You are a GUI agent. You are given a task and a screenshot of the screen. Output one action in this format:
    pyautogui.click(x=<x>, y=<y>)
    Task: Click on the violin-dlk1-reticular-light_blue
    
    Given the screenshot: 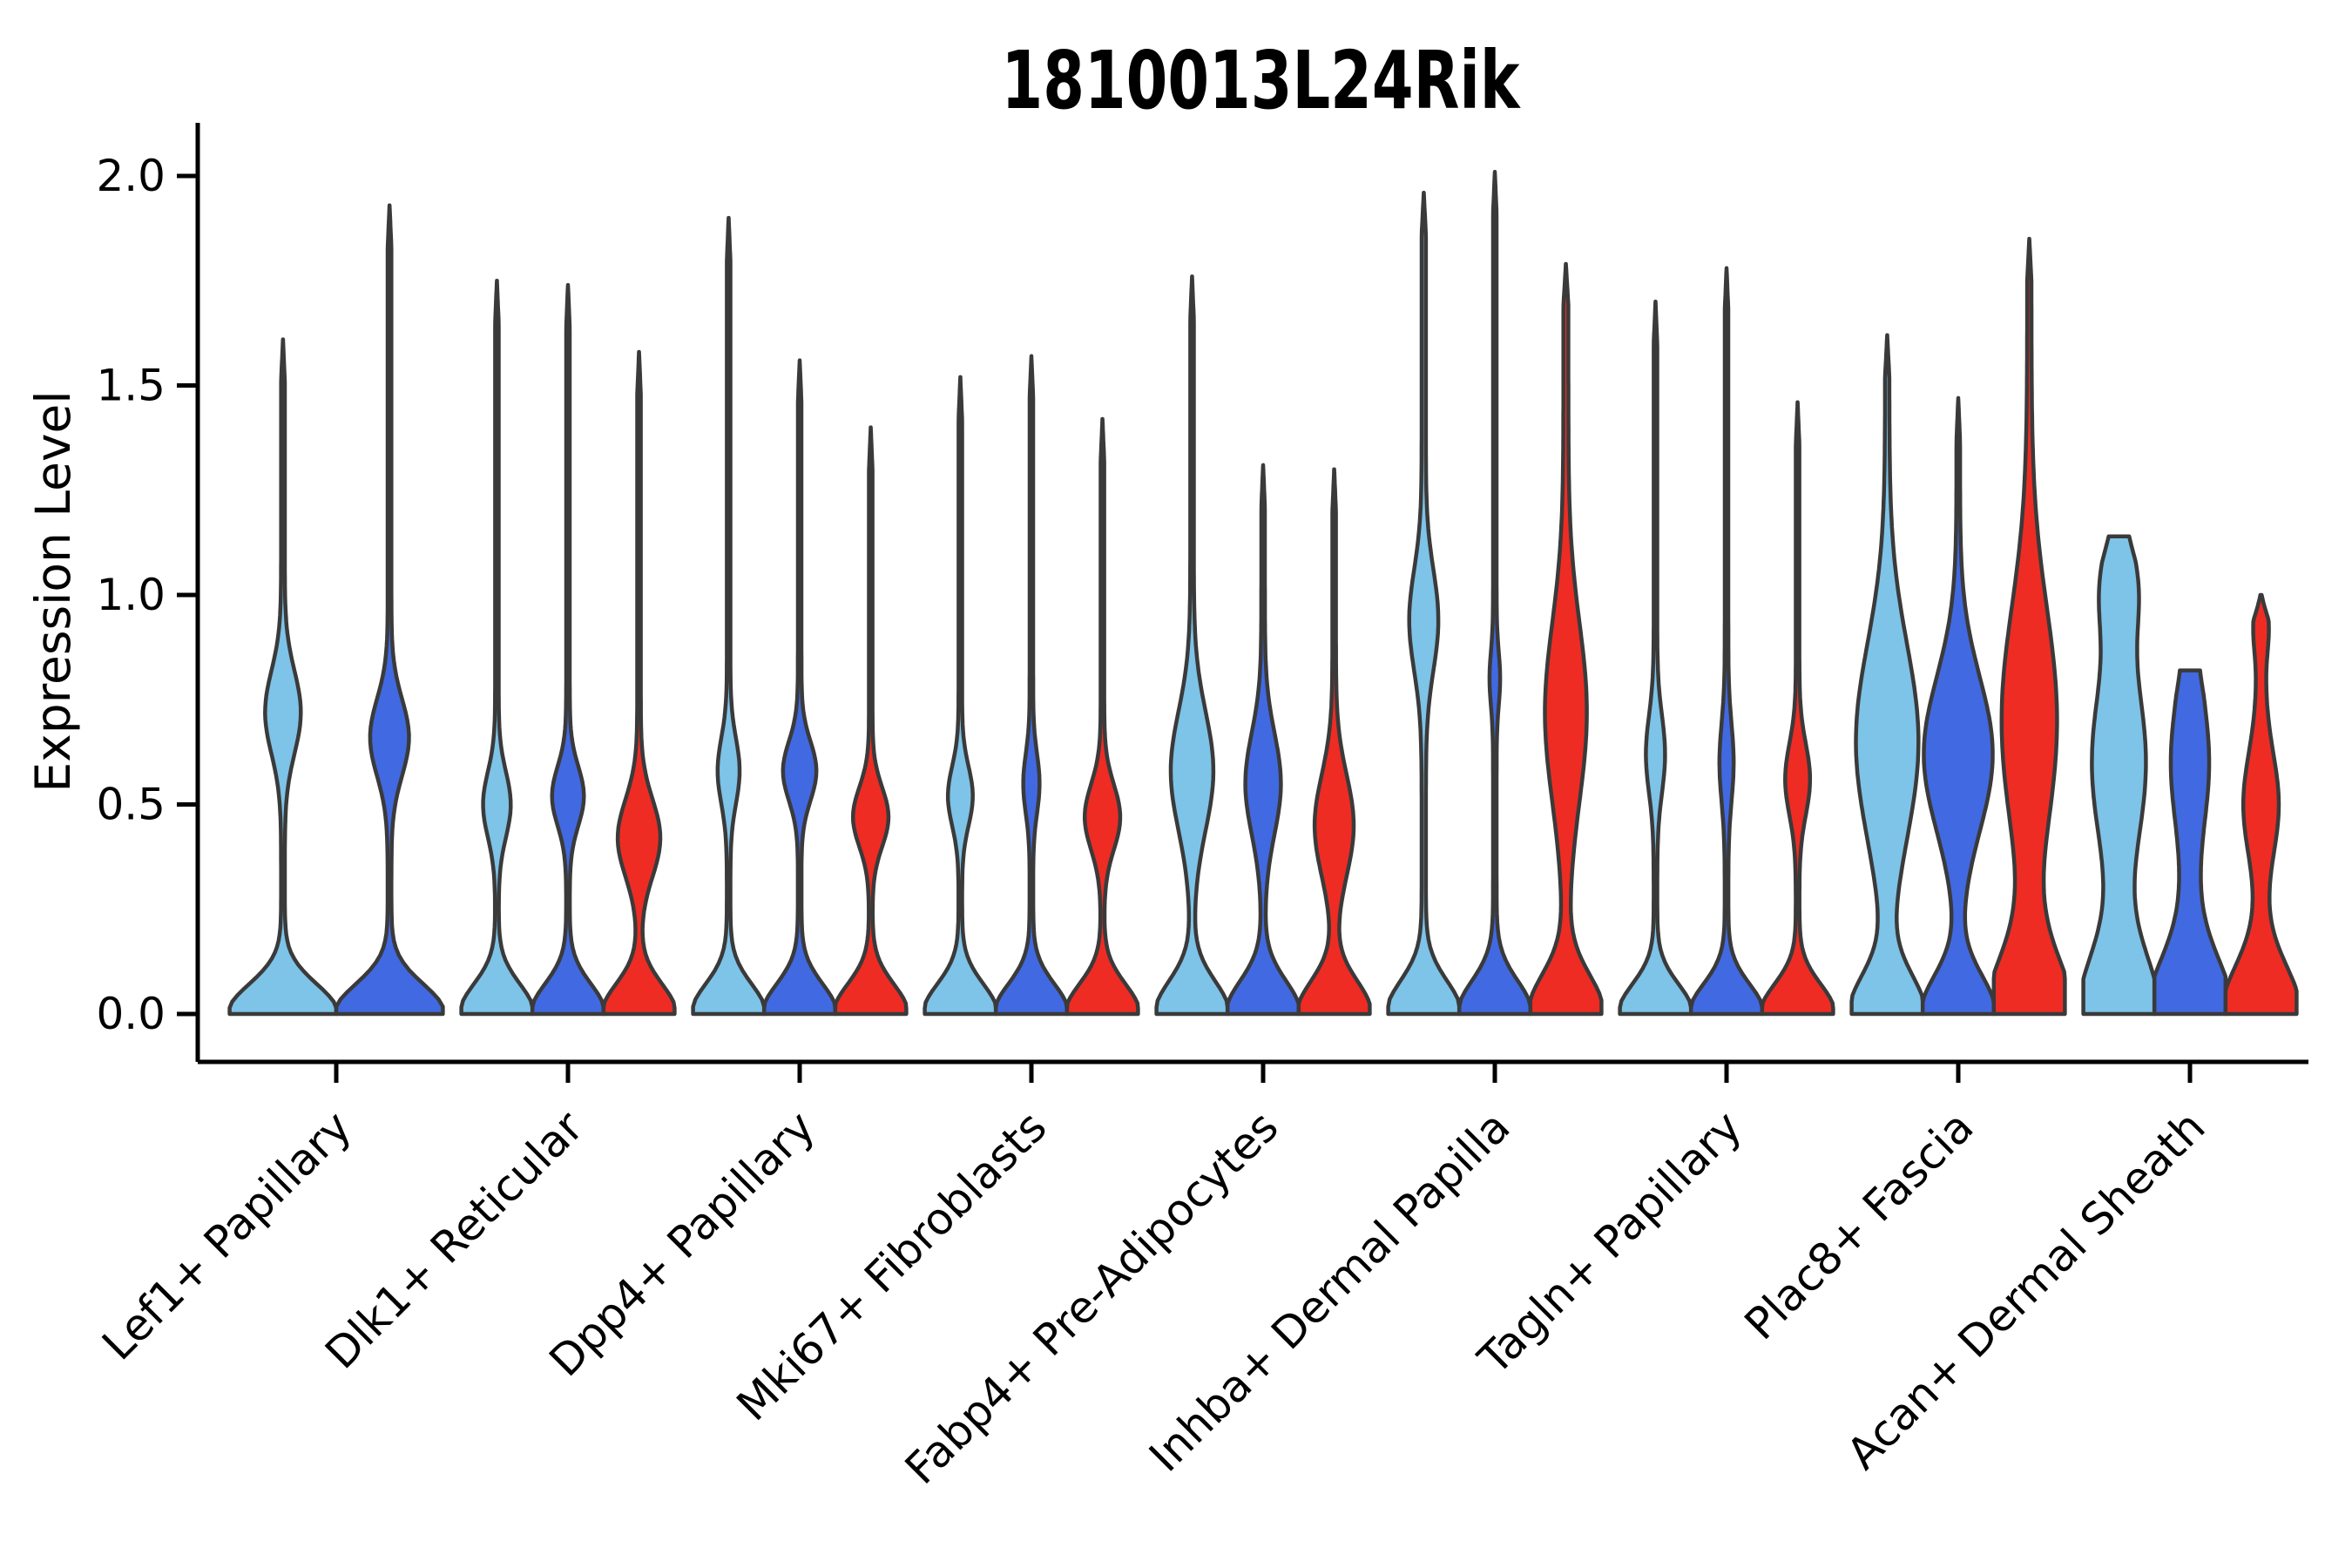 What is the action you would take?
    pyautogui.click(x=497, y=648)
    